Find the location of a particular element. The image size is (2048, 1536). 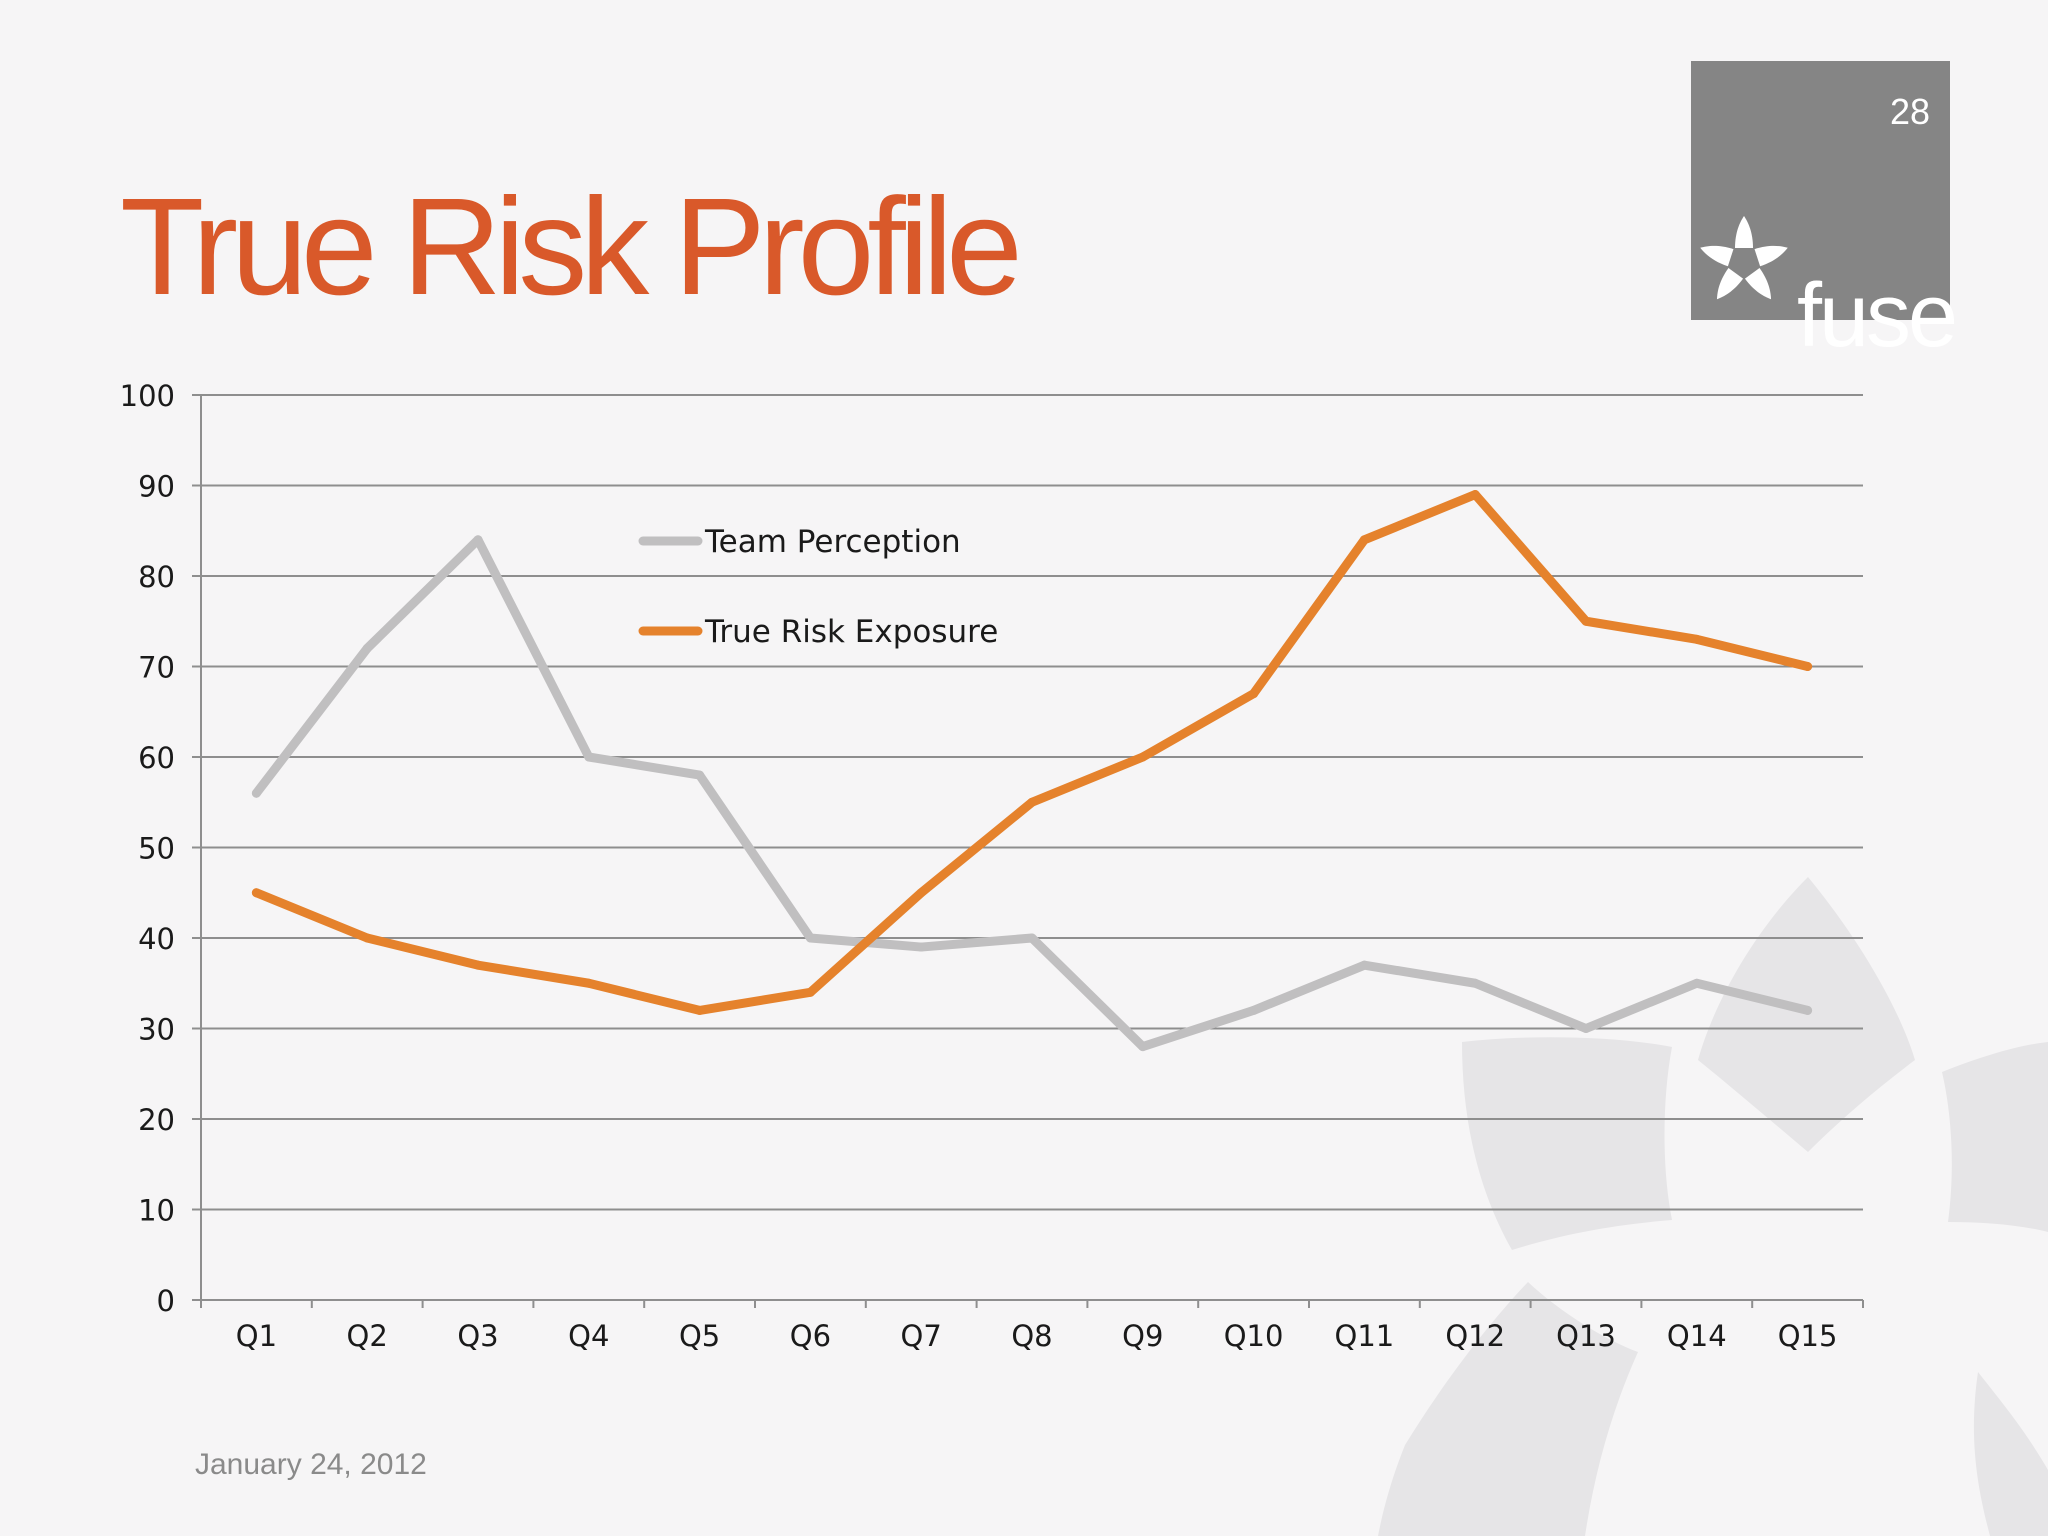

x-tick-label: Q4 is located at coordinates (588, 1336).